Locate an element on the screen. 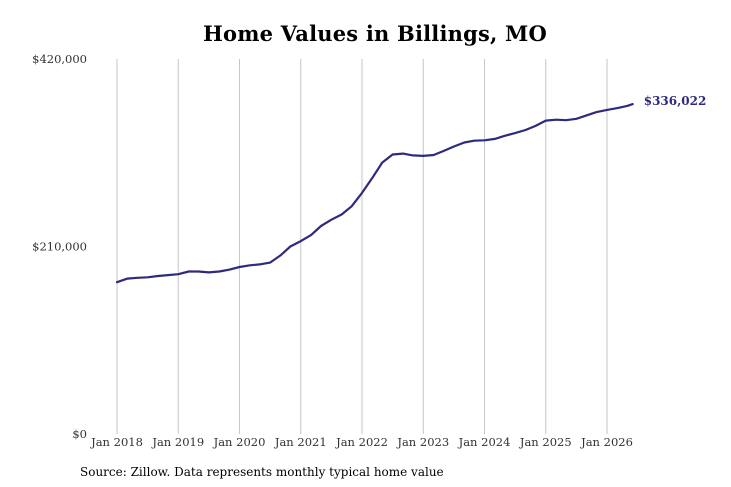  y-tick-label: $420,000 is located at coordinates (59, 59).